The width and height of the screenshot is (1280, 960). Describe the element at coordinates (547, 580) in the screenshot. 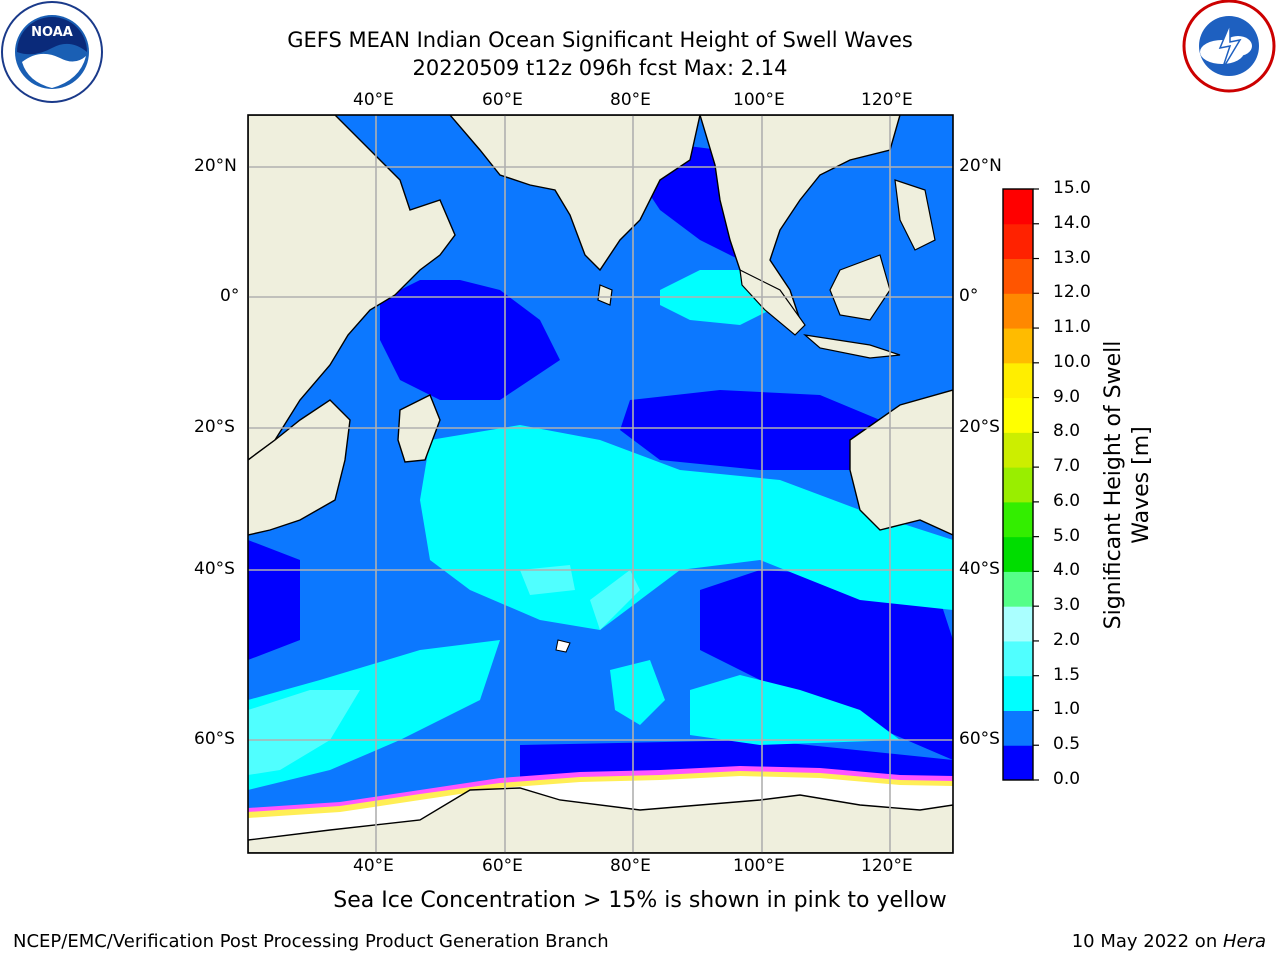

I see `higher-swell-central` at that location.